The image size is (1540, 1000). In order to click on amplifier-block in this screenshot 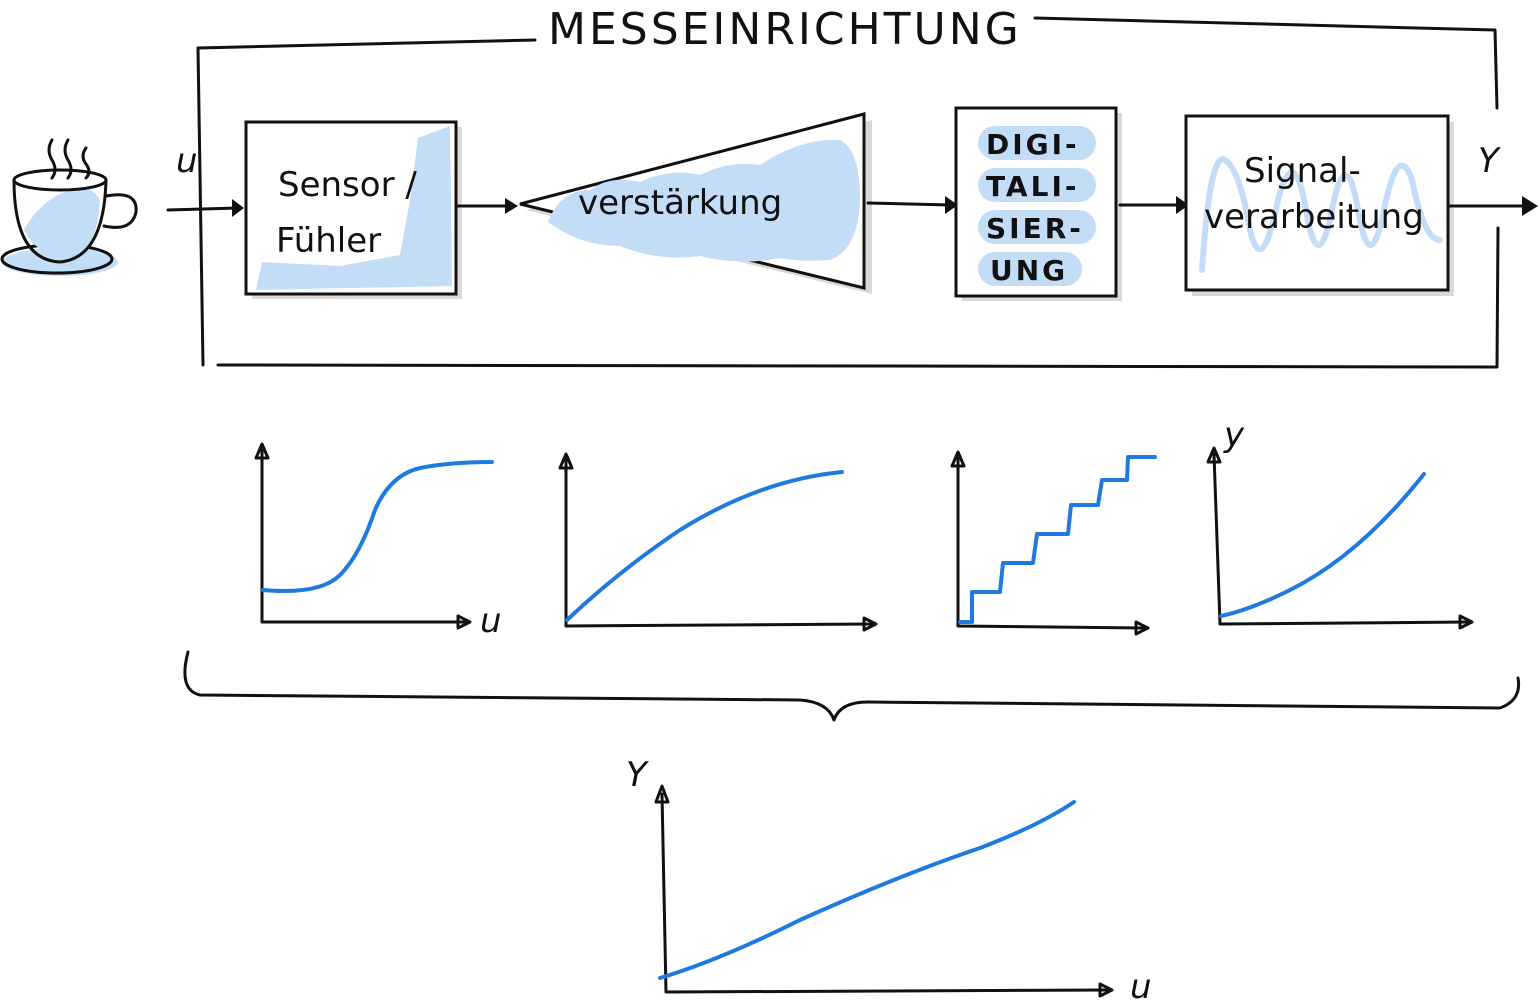, I will do `click(695, 203)`.